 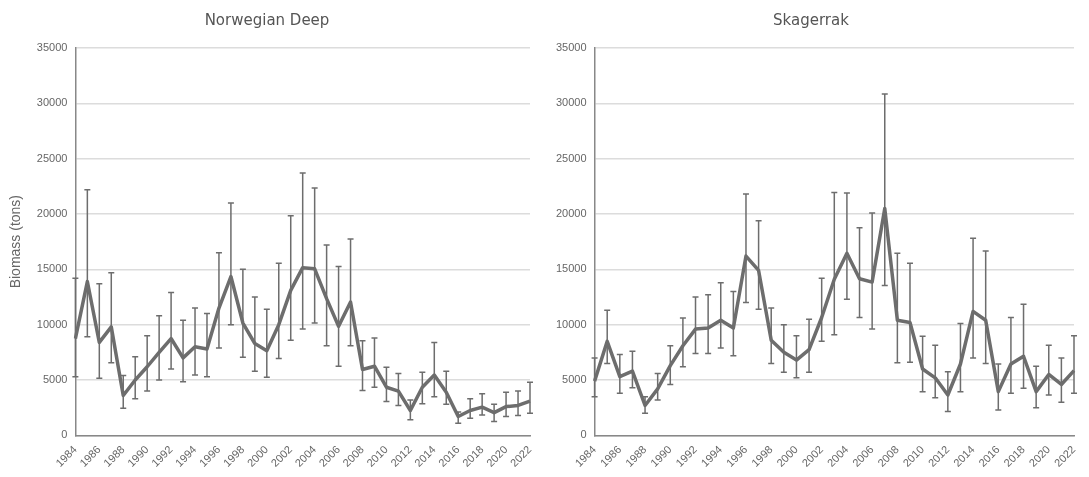 What do you see at coordinates (267, 19) in the screenshot?
I see `chart-title: Norwegian Deep` at bounding box center [267, 19].